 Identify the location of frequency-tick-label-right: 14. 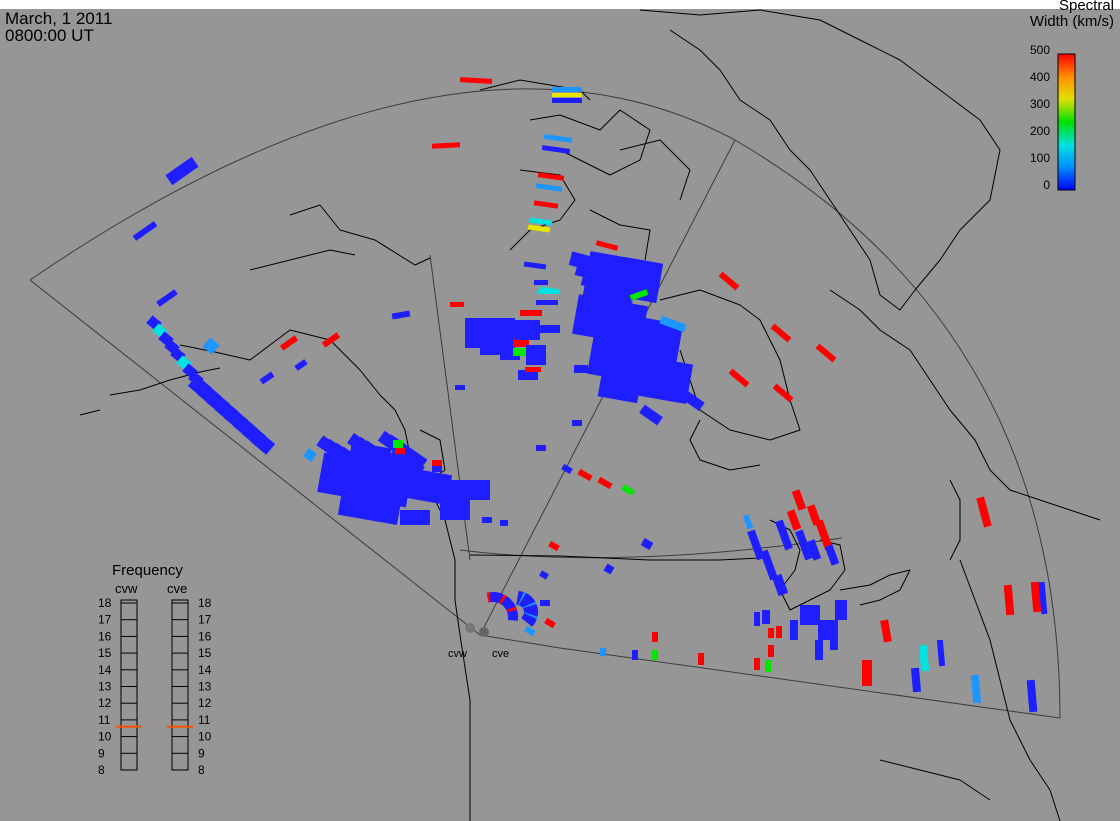
(205, 670).